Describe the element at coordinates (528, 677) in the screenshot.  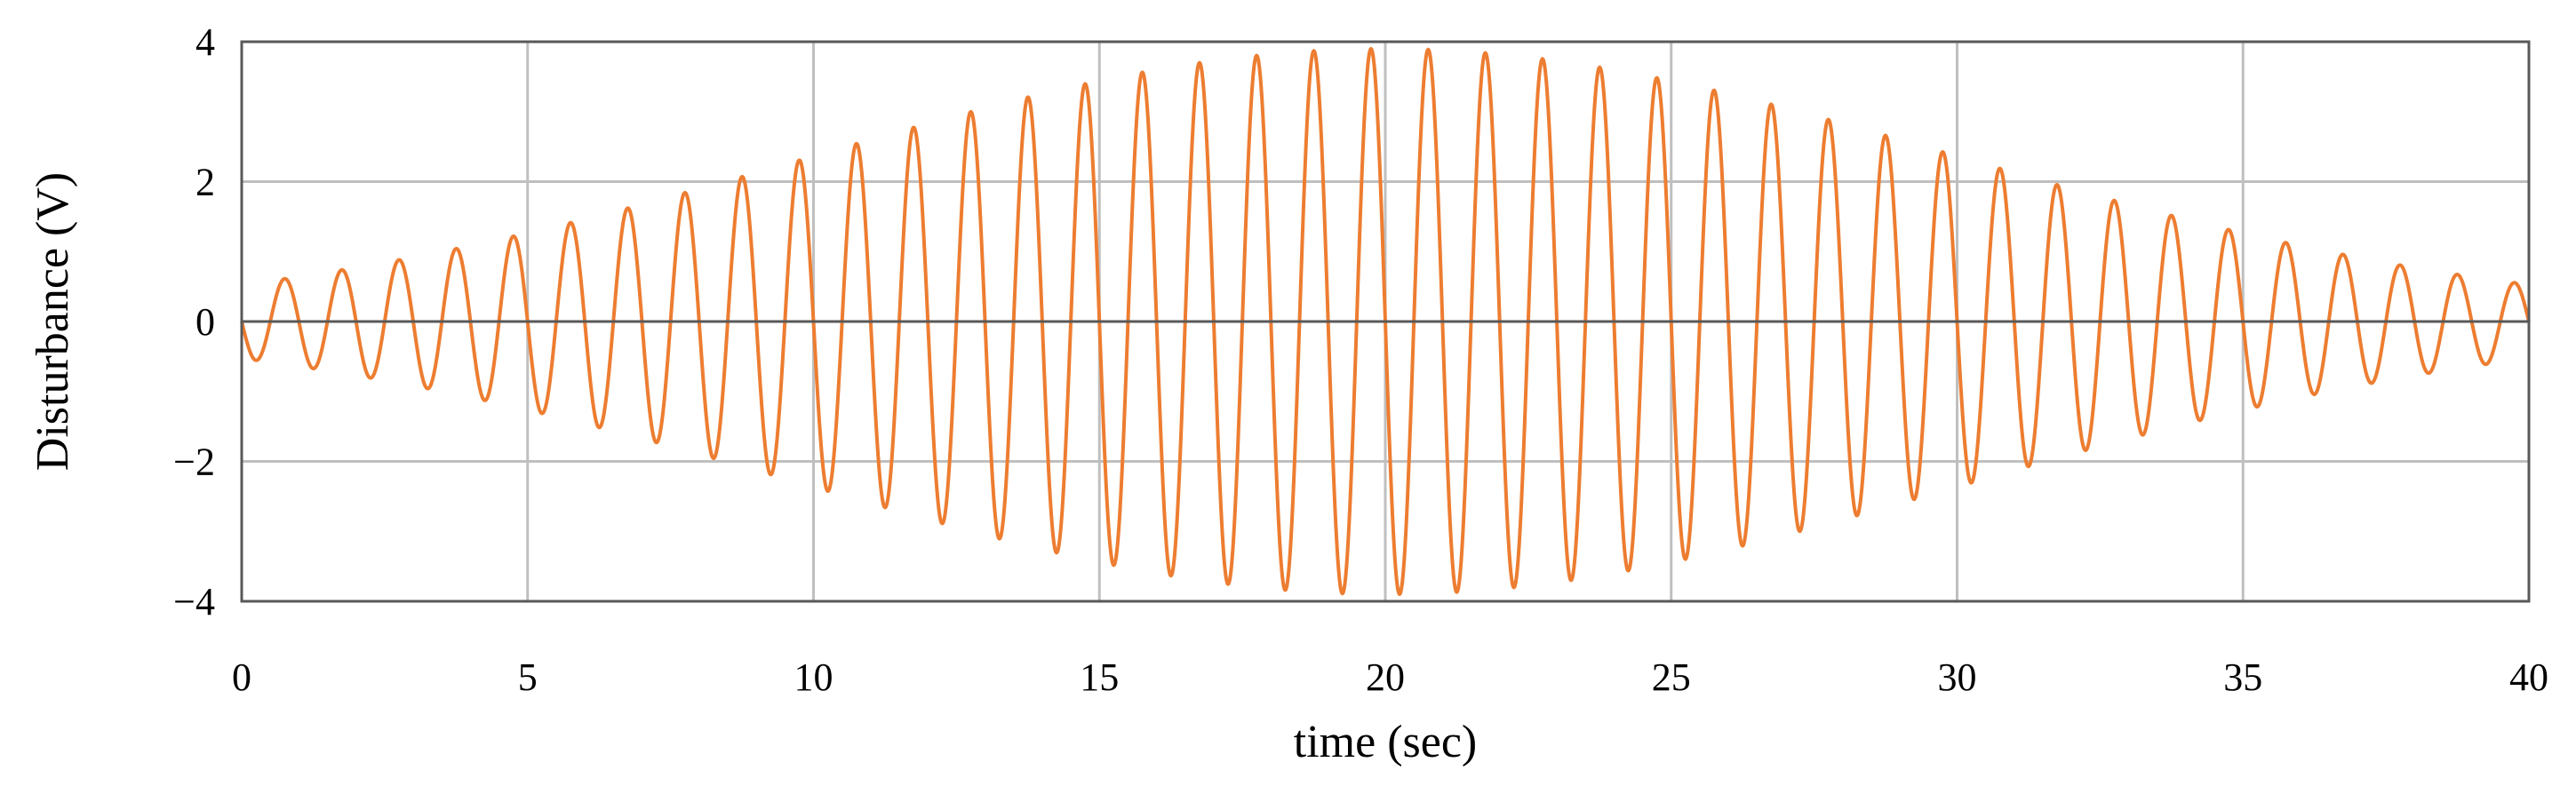
I see `x-tick-label: 5` at that location.